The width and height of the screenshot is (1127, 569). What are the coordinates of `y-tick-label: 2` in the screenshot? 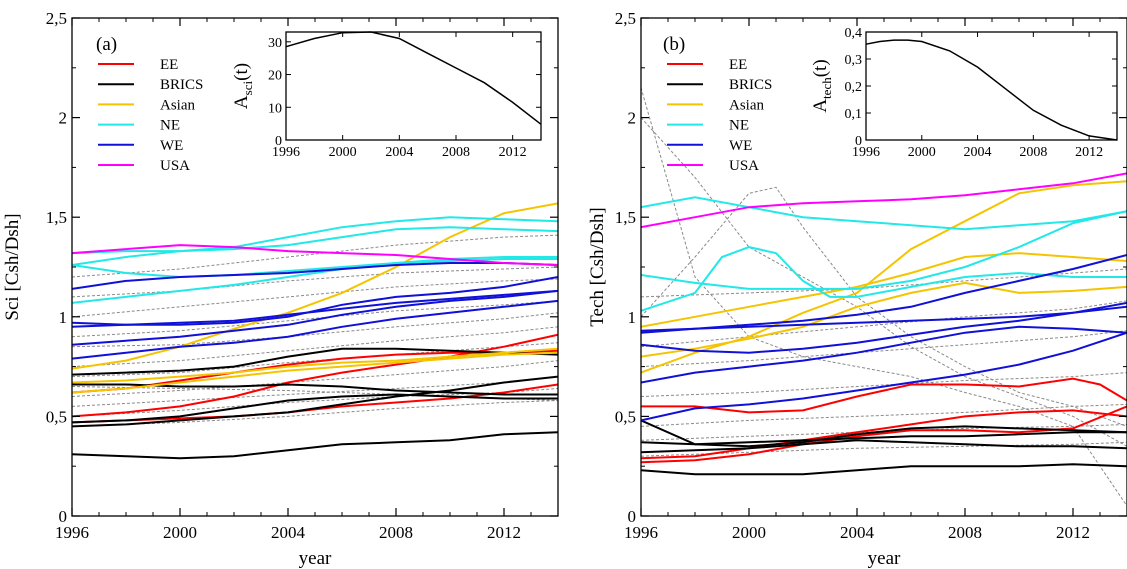 It's located at (63, 118).